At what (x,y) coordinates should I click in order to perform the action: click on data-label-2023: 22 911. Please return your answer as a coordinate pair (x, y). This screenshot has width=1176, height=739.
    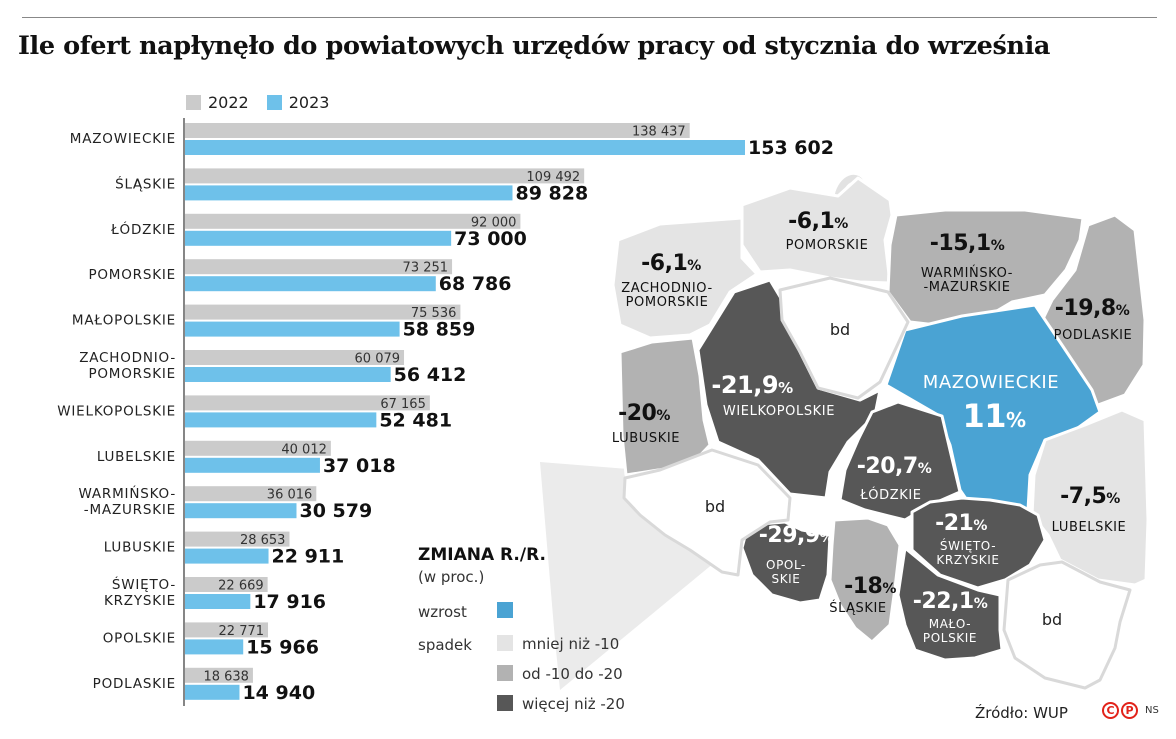
    Looking at the image, I should click on (308, 557).